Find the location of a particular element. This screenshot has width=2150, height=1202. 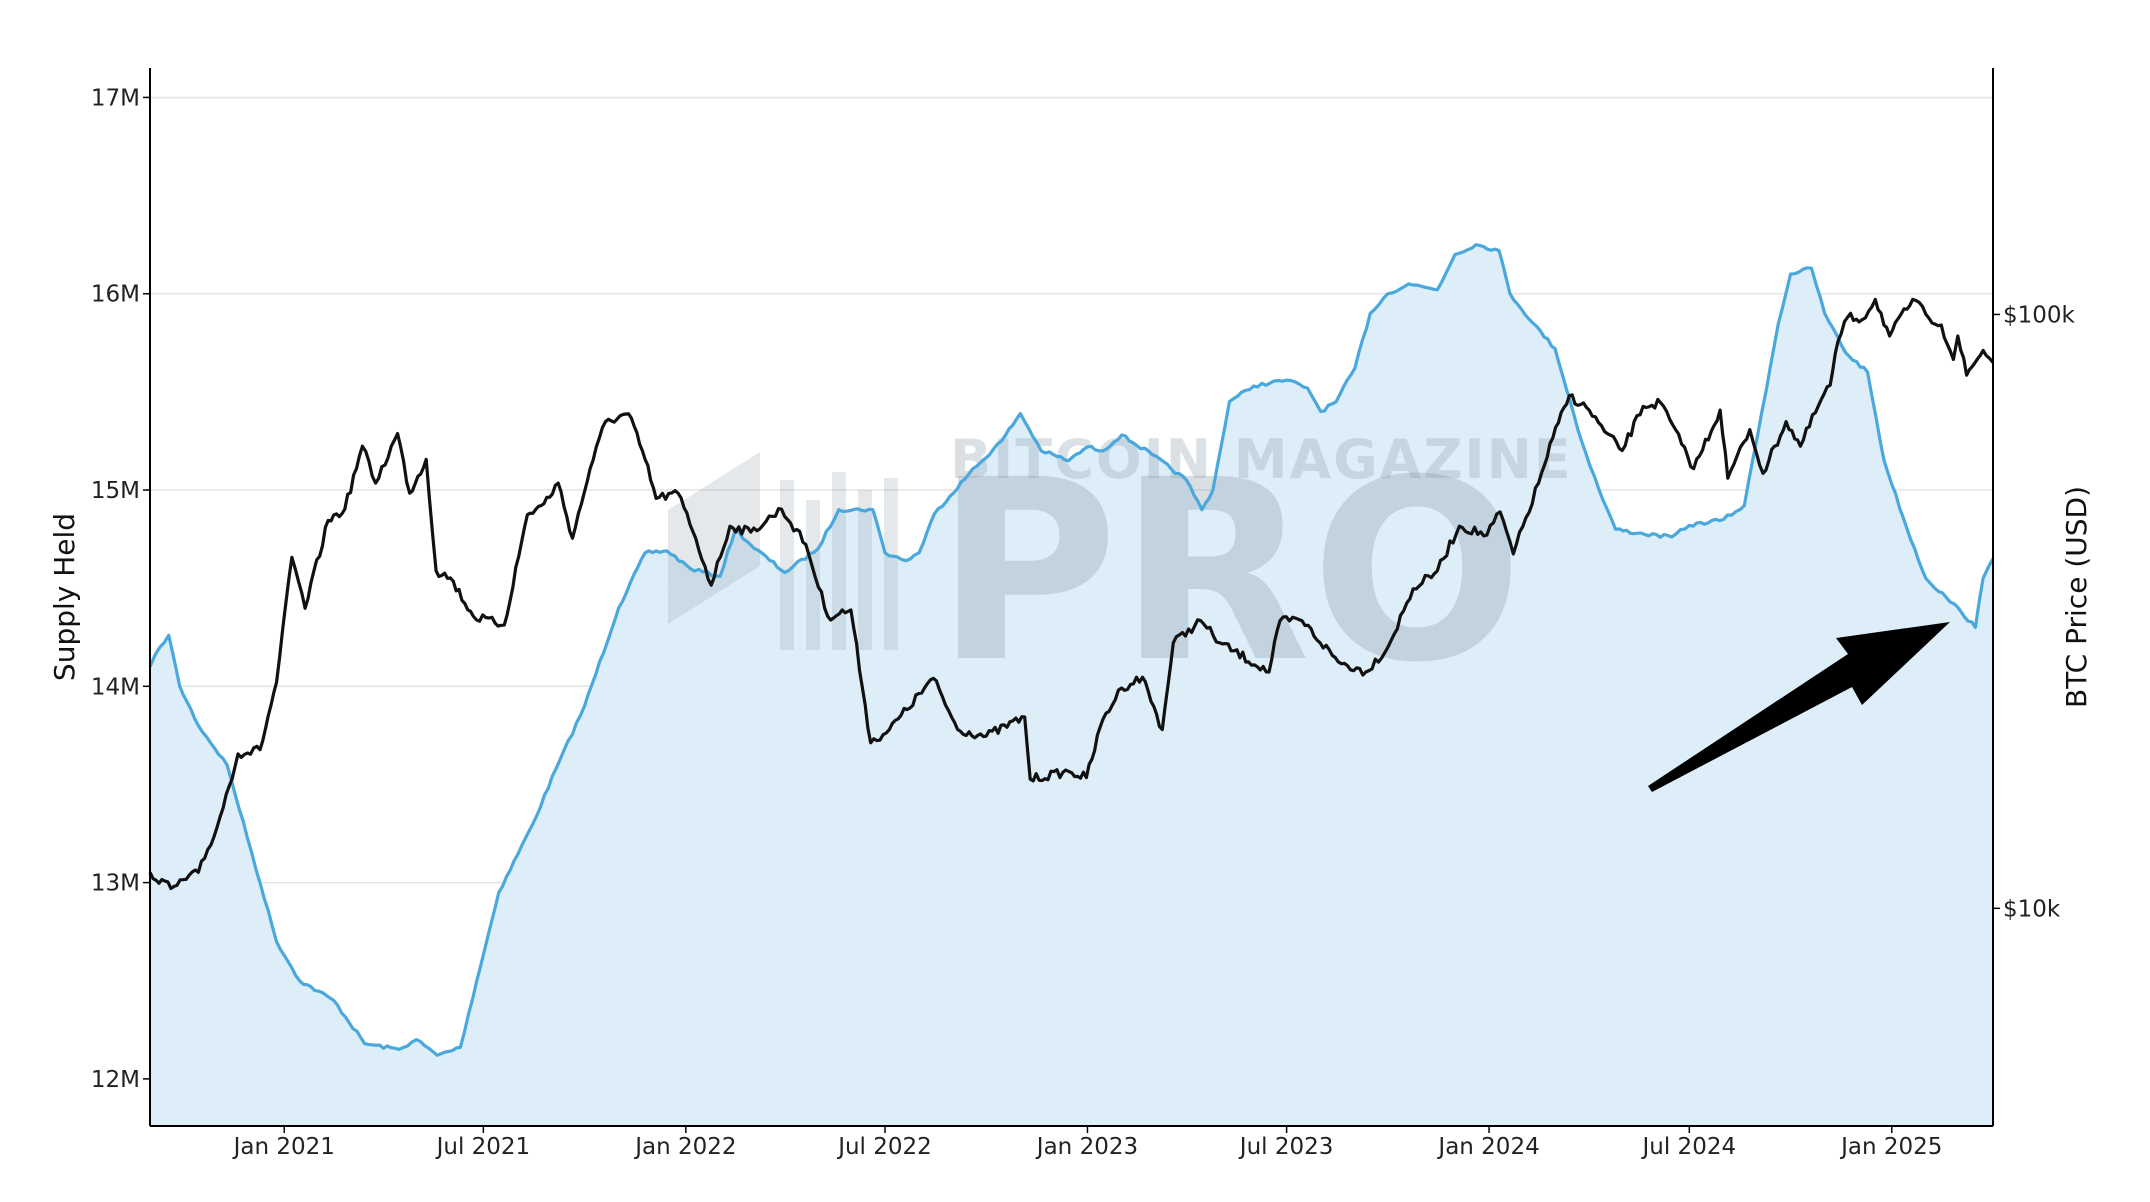

x-tick-label: Jul 2021 is located at coordinates (483, 1147).